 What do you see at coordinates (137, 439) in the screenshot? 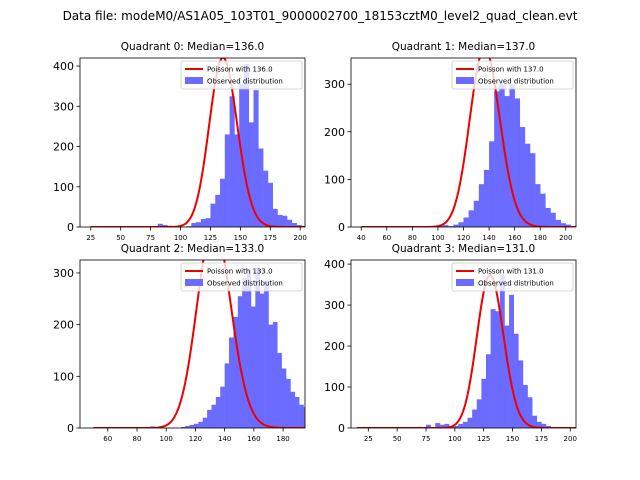
I see `x-tick-label: 80` at bounding box center [137, 439].